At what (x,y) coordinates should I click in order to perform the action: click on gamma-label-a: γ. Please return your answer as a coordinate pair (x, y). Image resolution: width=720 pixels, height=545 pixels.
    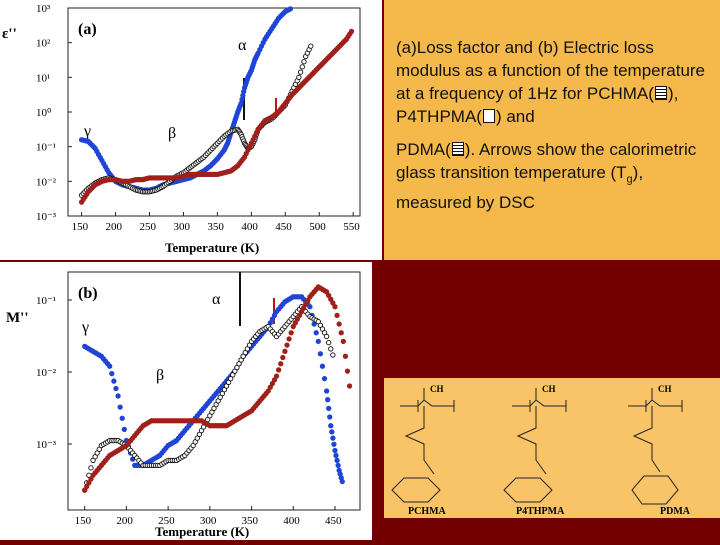
    Looking at the image, I should click on (87, 131).